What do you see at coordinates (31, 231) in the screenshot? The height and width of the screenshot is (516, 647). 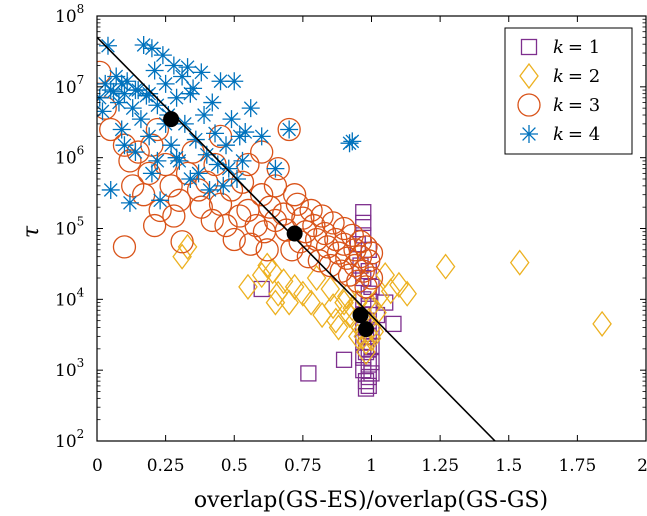 I see `y-axis-label: τ` at bounding box center [31, 231].